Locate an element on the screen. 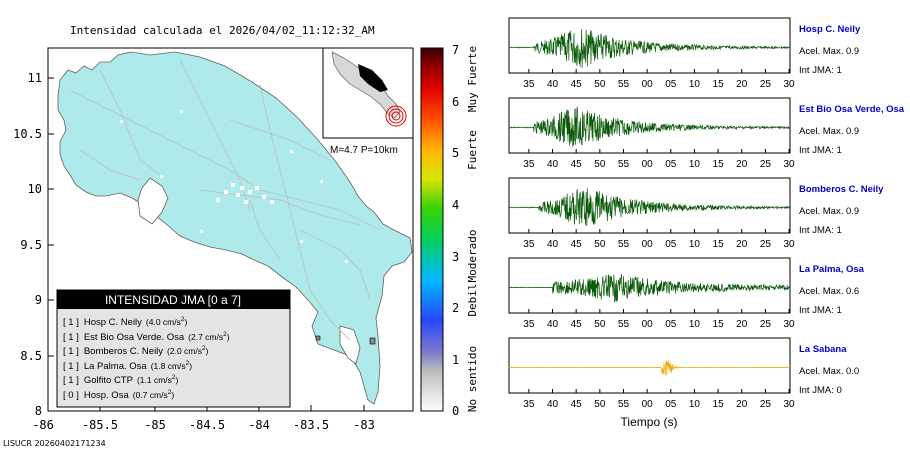 This screenshot has height=460, width=910. colorbar-label: Muy Fuerte is located at coordinates (472, 79).